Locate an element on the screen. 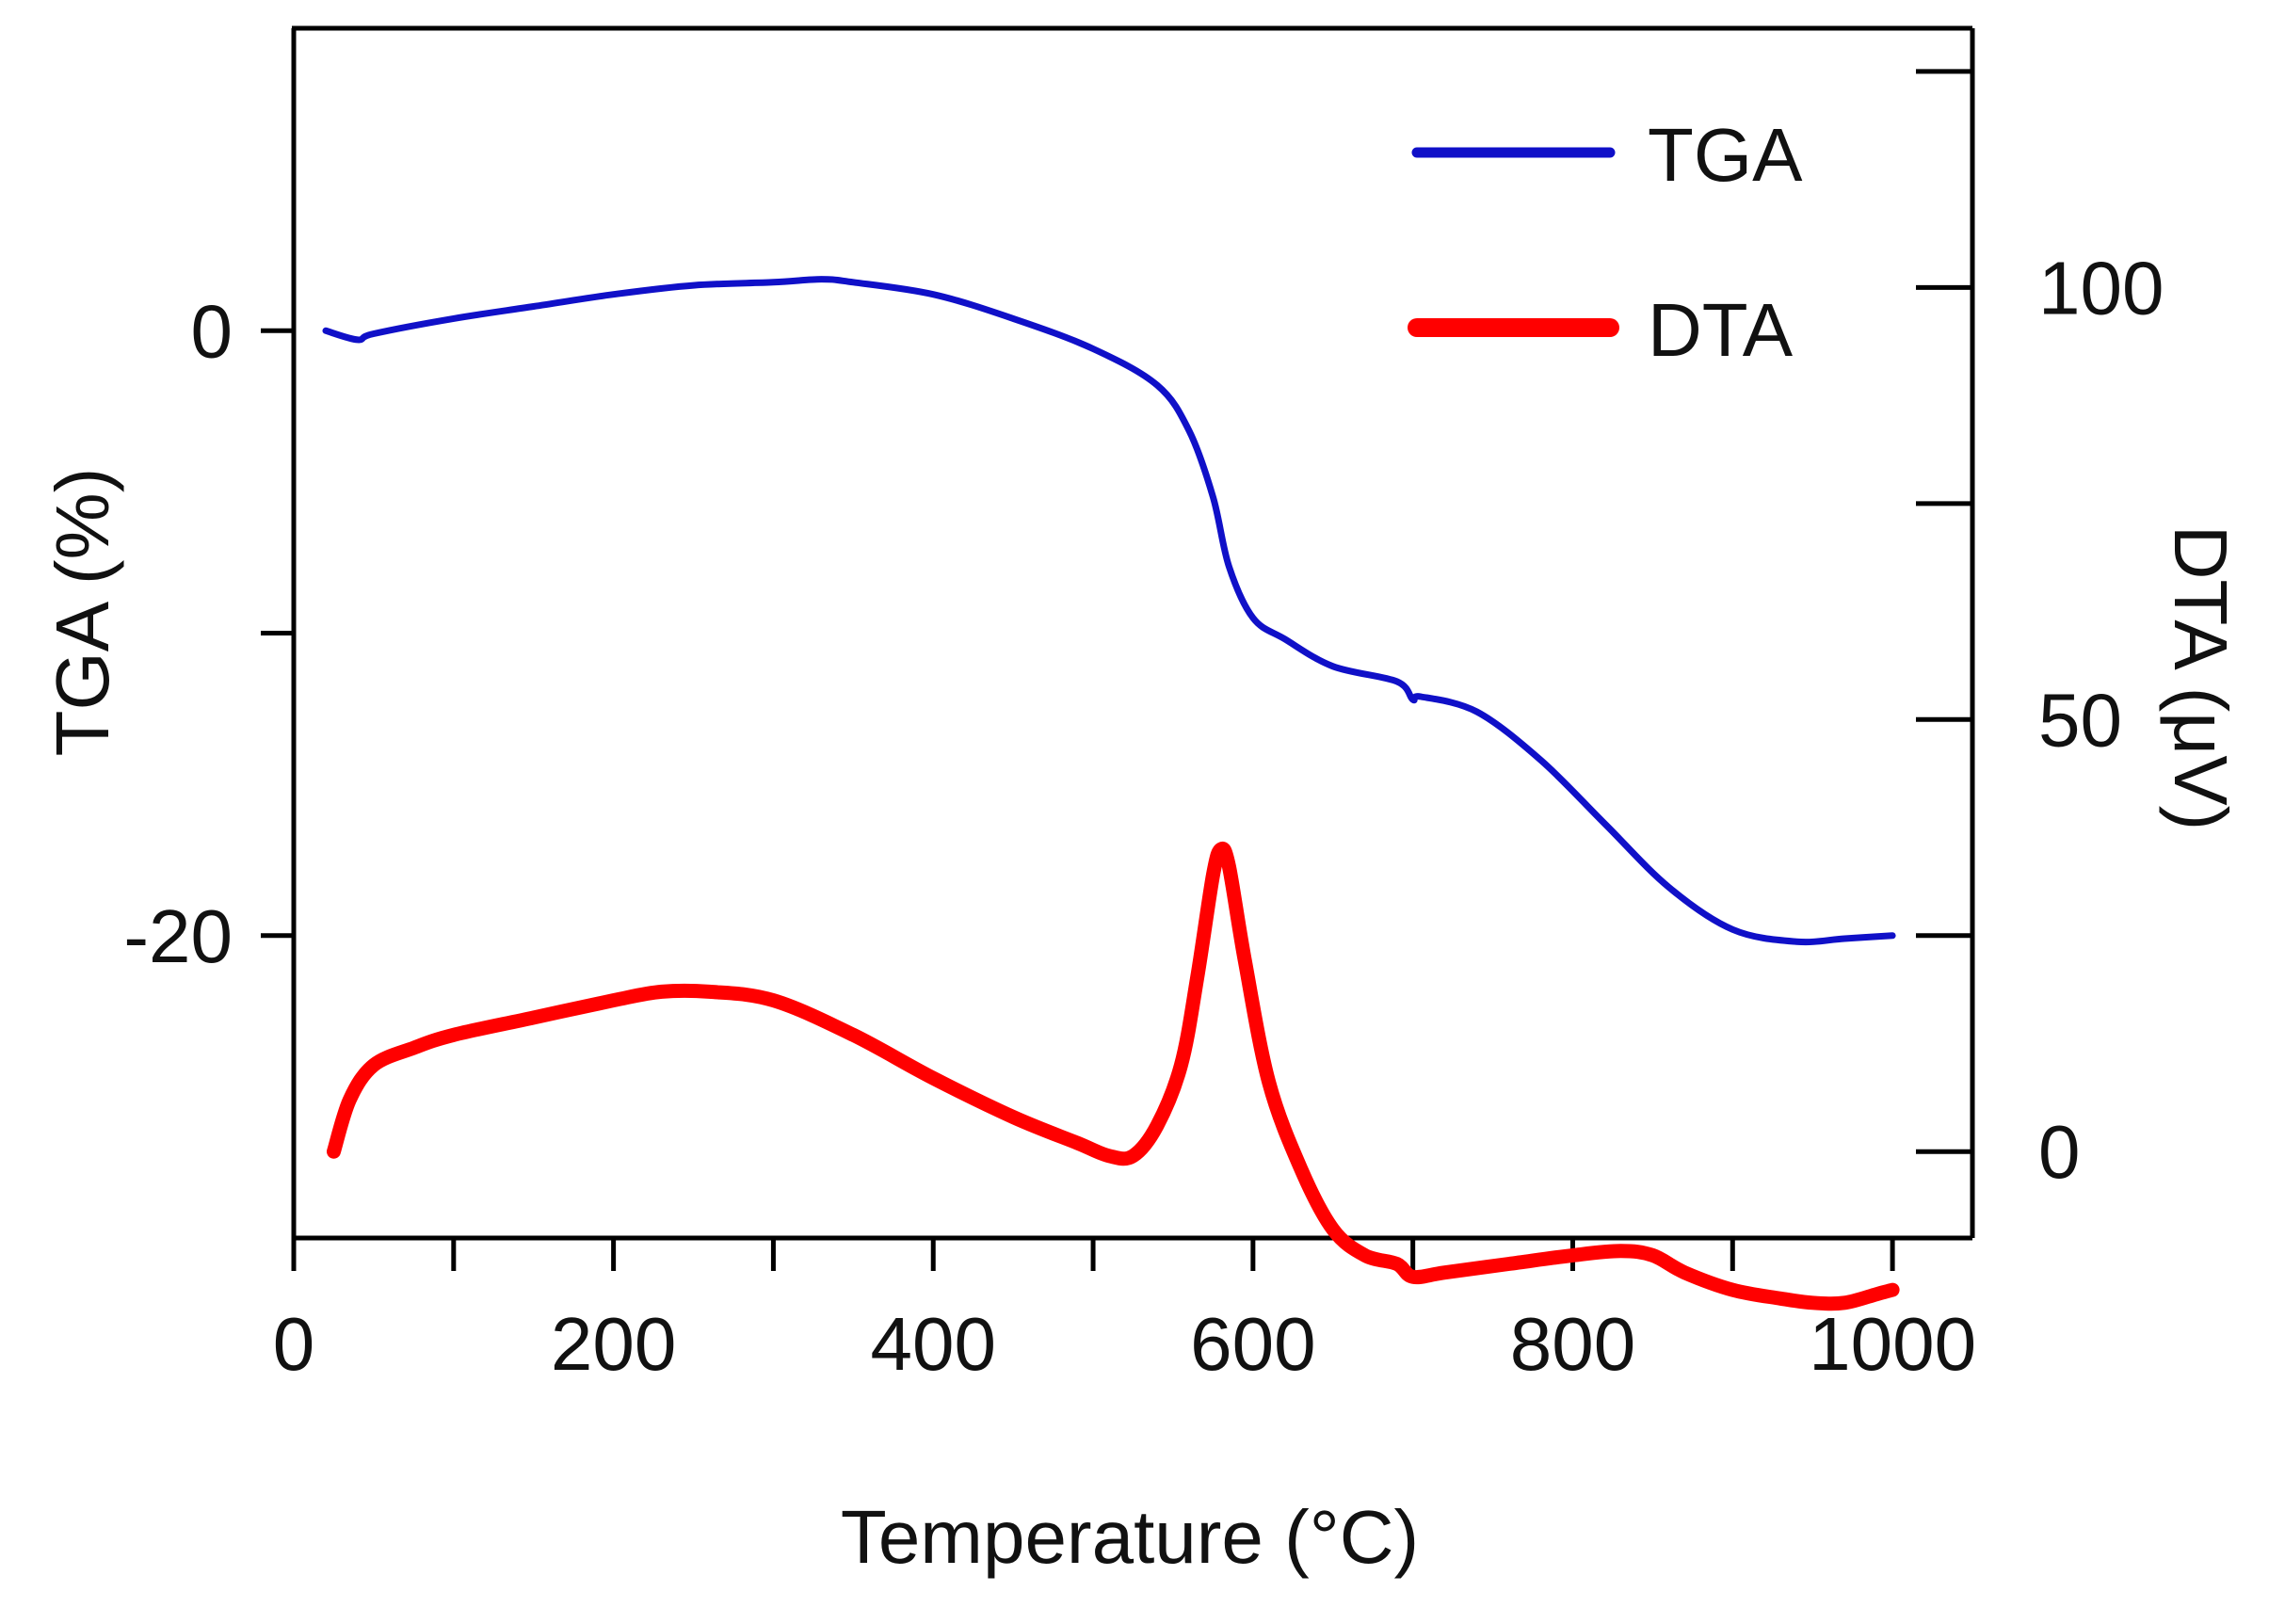  x-tick-label-0: 0 is located at coordinates (294, 1344).